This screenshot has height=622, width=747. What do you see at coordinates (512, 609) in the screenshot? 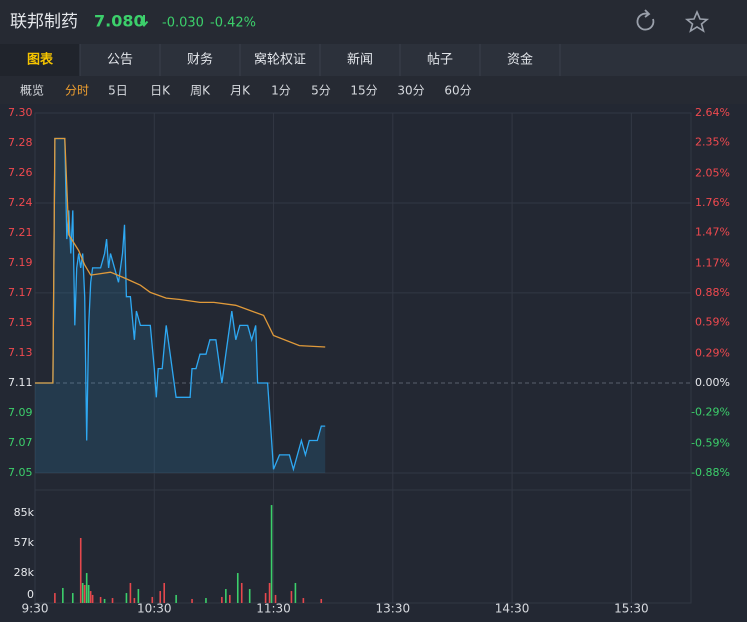
I see `x-tick-label: 14:30` at bounding box center [512, 609].